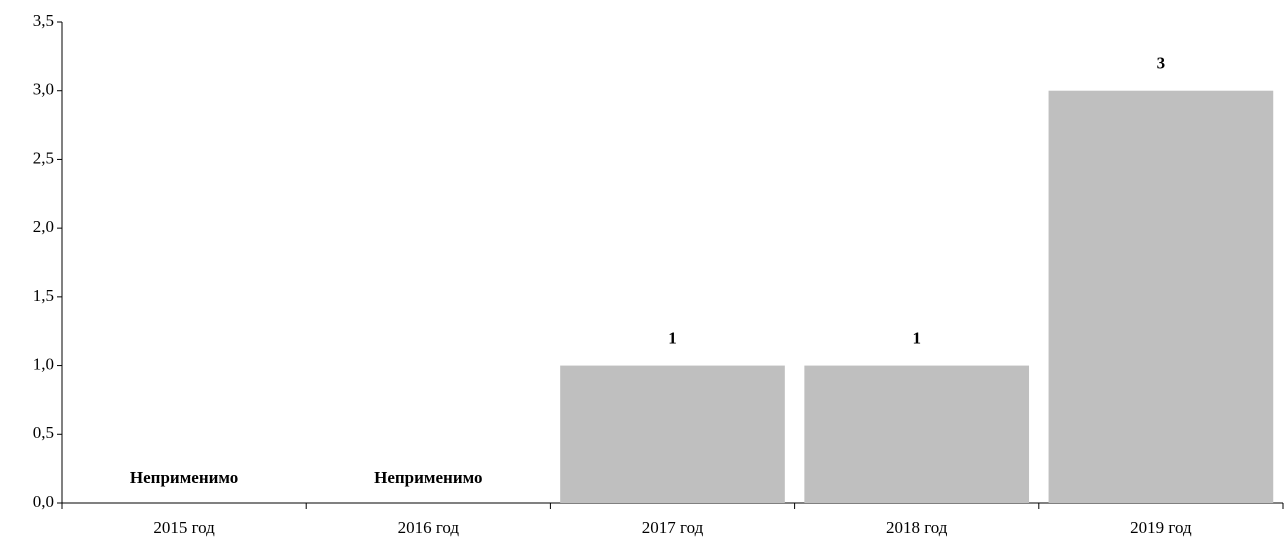 Image resolution: width=1286 pixels, height=541 pixels. Describe the element at coordinates (43, 89) in the screenshot. I see `y-tick-label: 3,0` at that location.